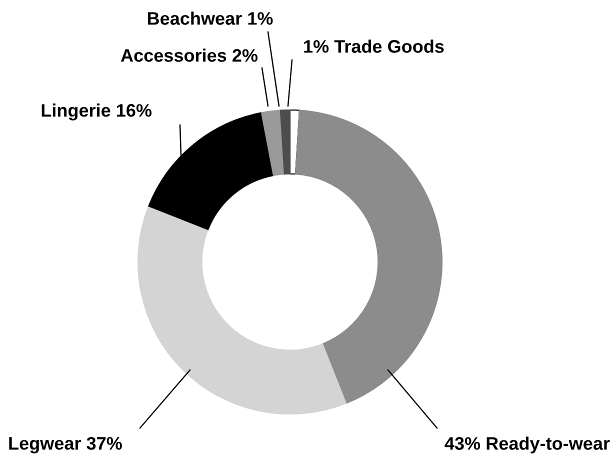 The image size is (616, 461). Describe the element at coordinates (65, 445) in the screenshot. I see `slice-label: Legwear 37%` at that location.